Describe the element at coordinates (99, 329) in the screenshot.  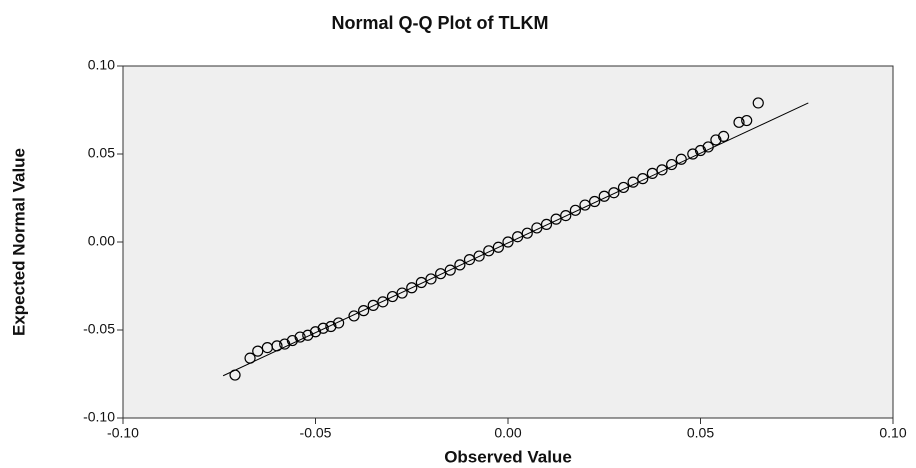
I see `y-tick-label: -0.05` at that location.